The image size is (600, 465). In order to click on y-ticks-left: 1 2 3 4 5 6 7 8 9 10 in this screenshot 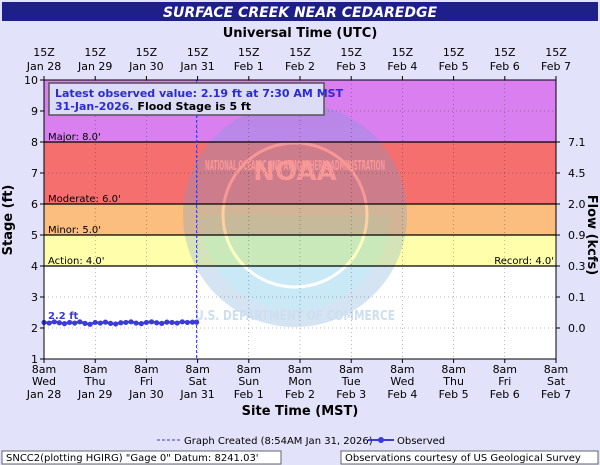, I will do `click(34, 220)`.